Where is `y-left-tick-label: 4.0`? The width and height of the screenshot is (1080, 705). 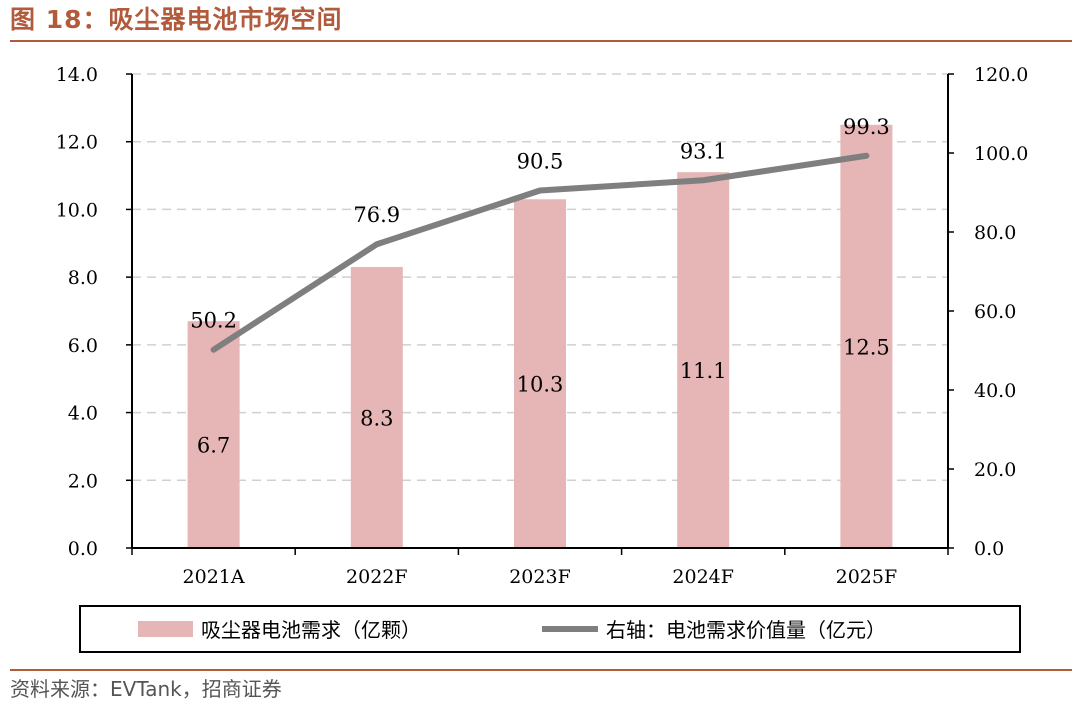
y-left-tick-label: 4.0 is located at coordinates (83, 414).